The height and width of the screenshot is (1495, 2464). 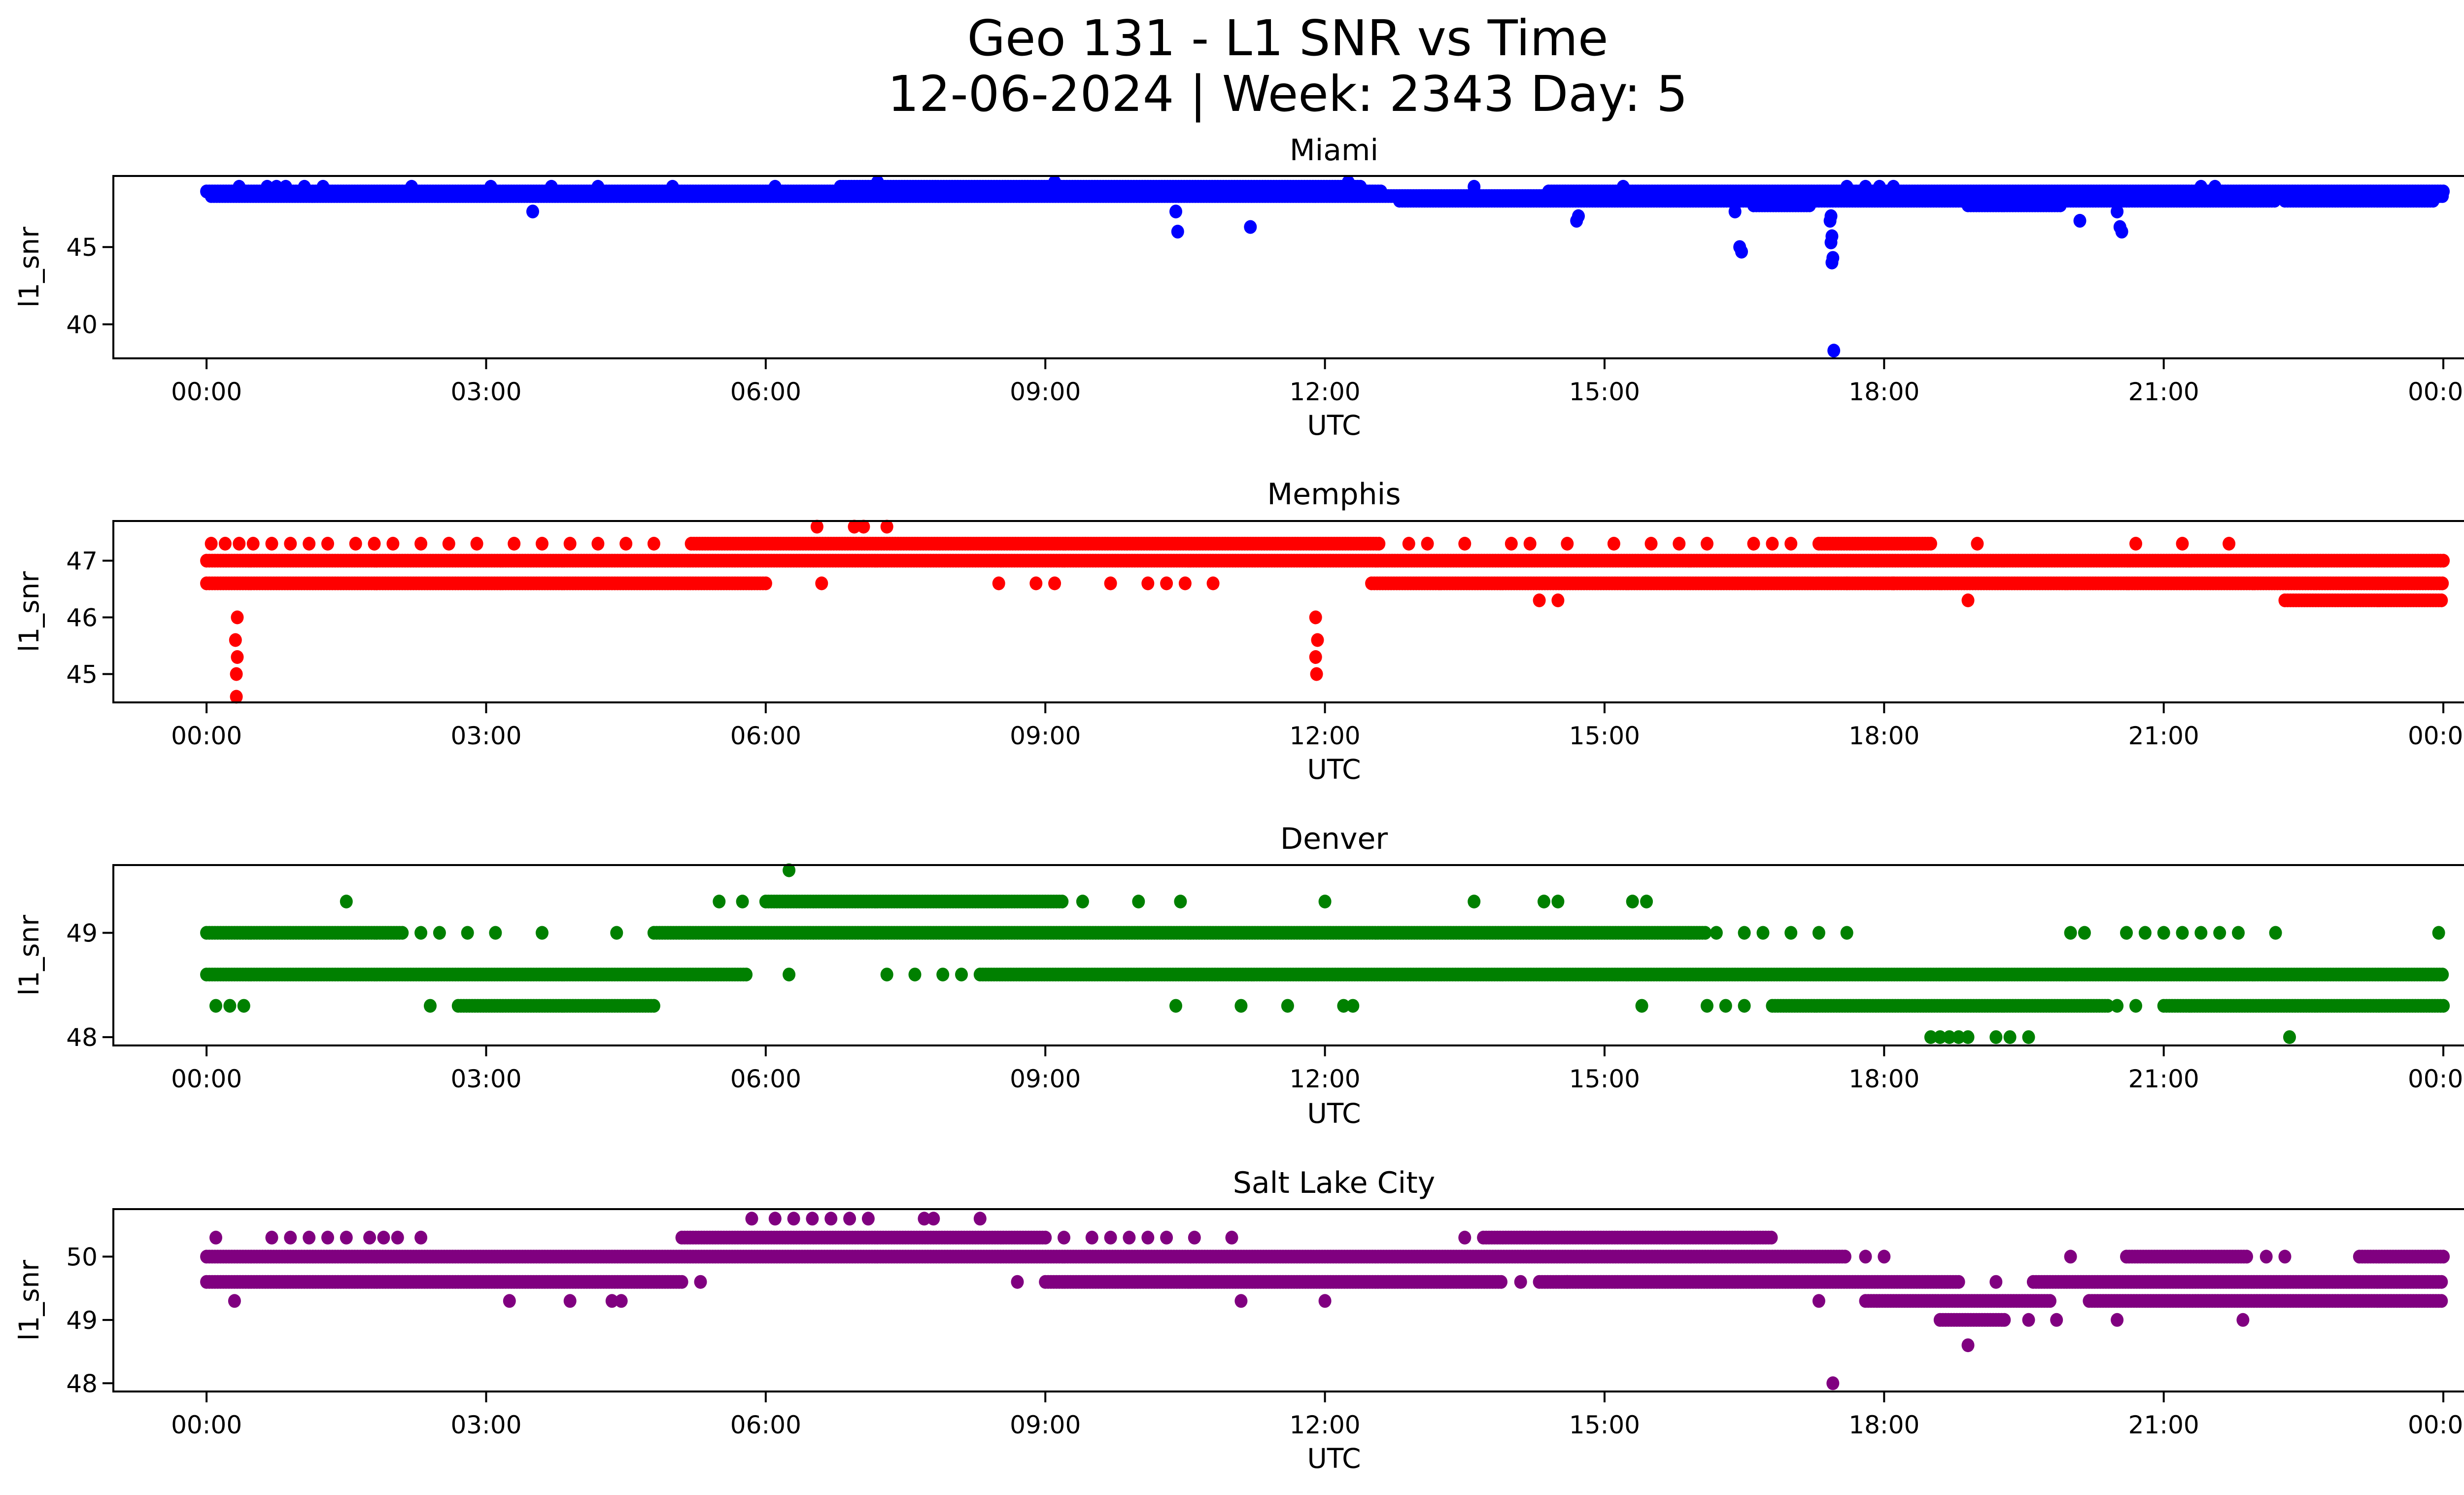 I want to click on panel-title: Miami, so click(x=1334, y=150).